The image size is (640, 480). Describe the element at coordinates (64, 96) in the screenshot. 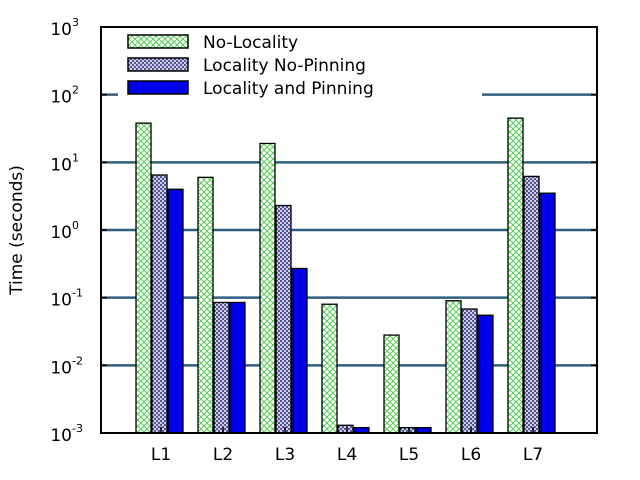

I see `y-tick-label: 10²` at that location.